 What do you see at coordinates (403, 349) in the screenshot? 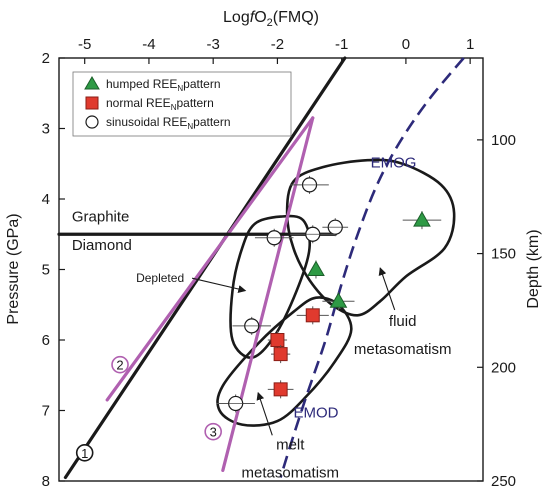
I see `annotation-fluid-2: metasomatism` at bounding box center [403, 349].